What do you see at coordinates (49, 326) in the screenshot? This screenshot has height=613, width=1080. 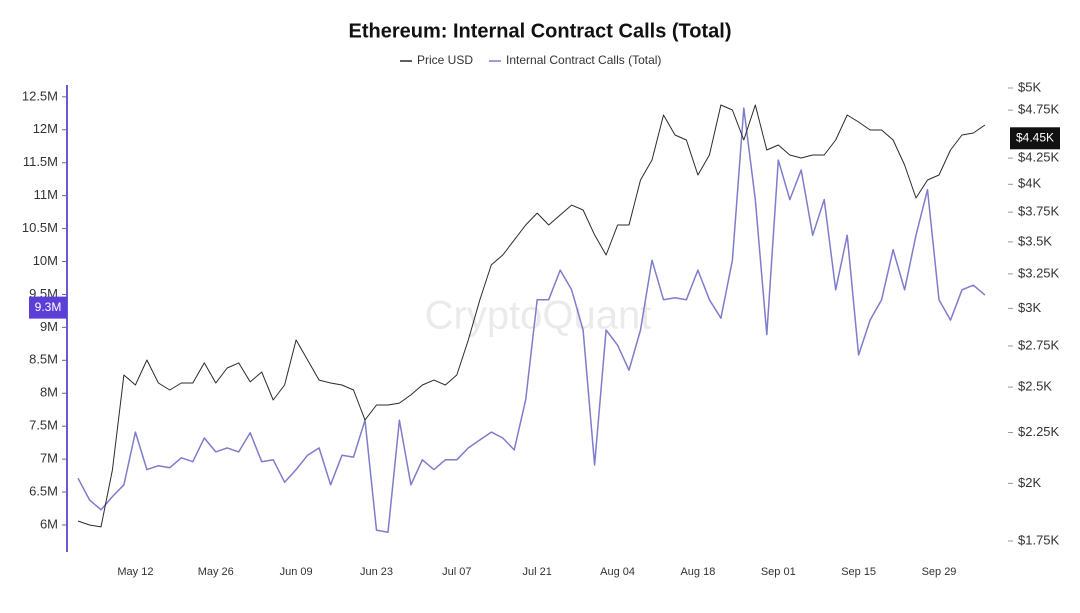 I see `y-tick-label: 9M` at bounding box center [49, 326].